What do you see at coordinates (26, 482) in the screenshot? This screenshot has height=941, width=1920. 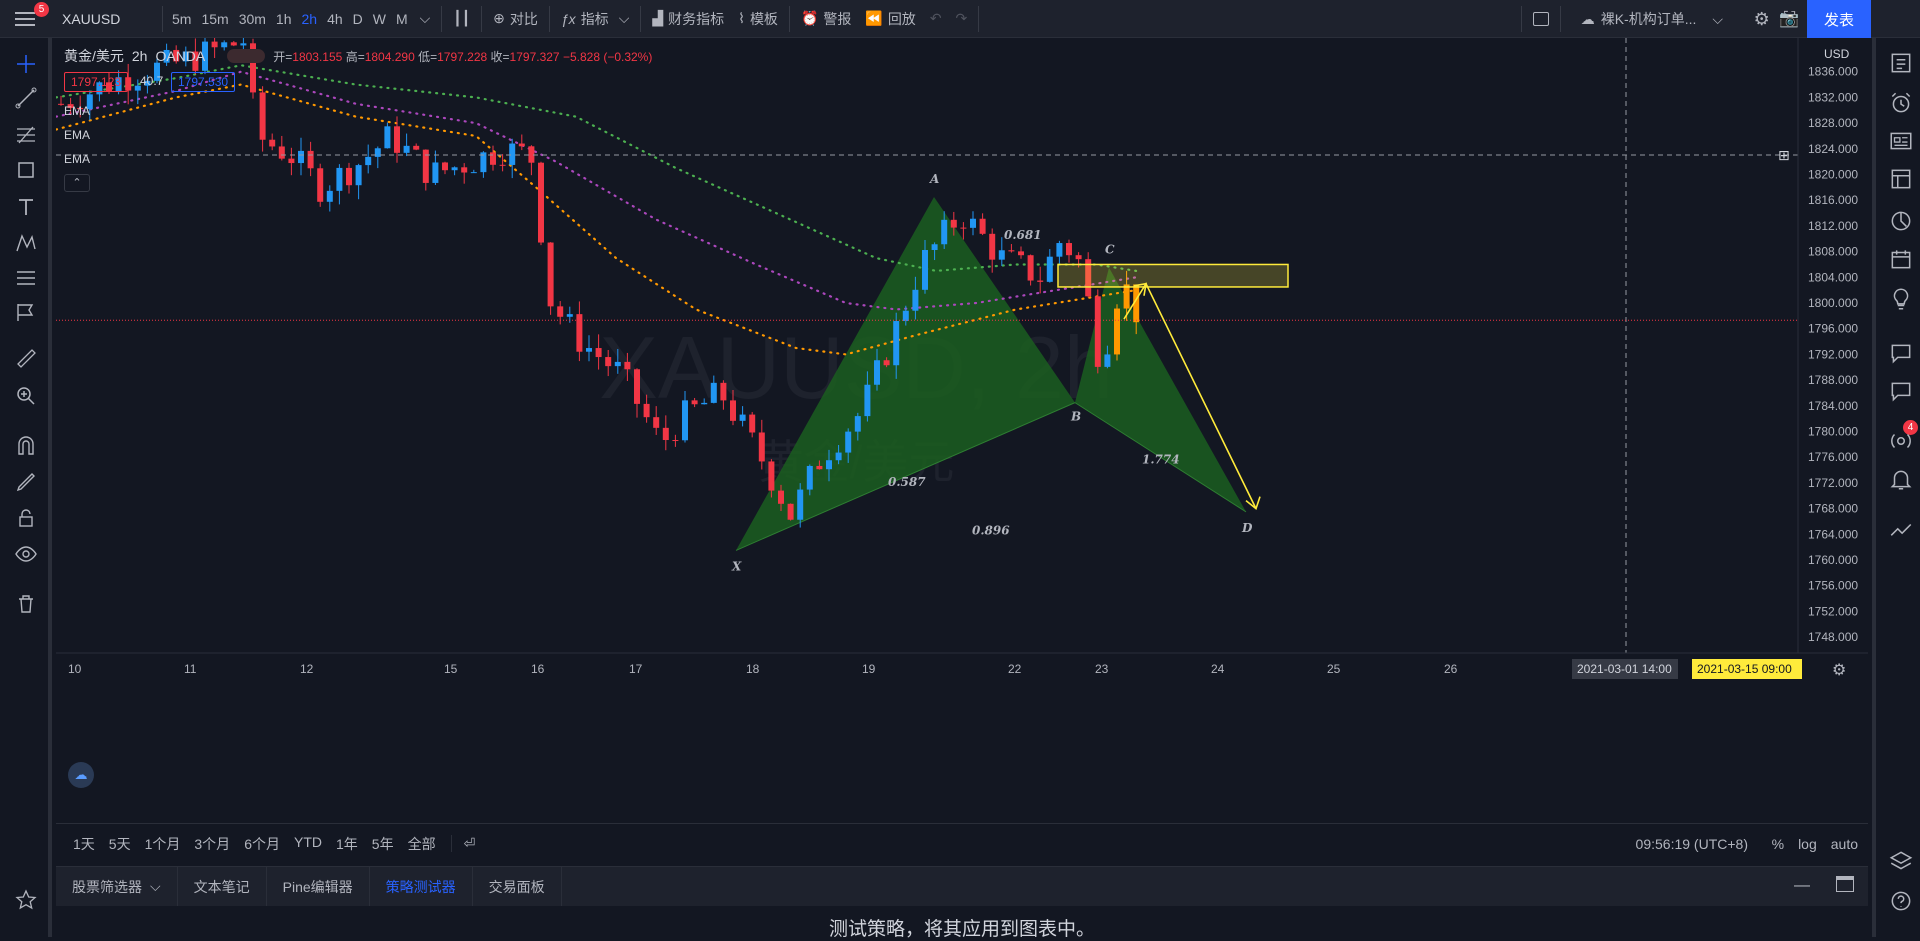 I see `pencil-lock-icon` at bounding box center [26, 482].